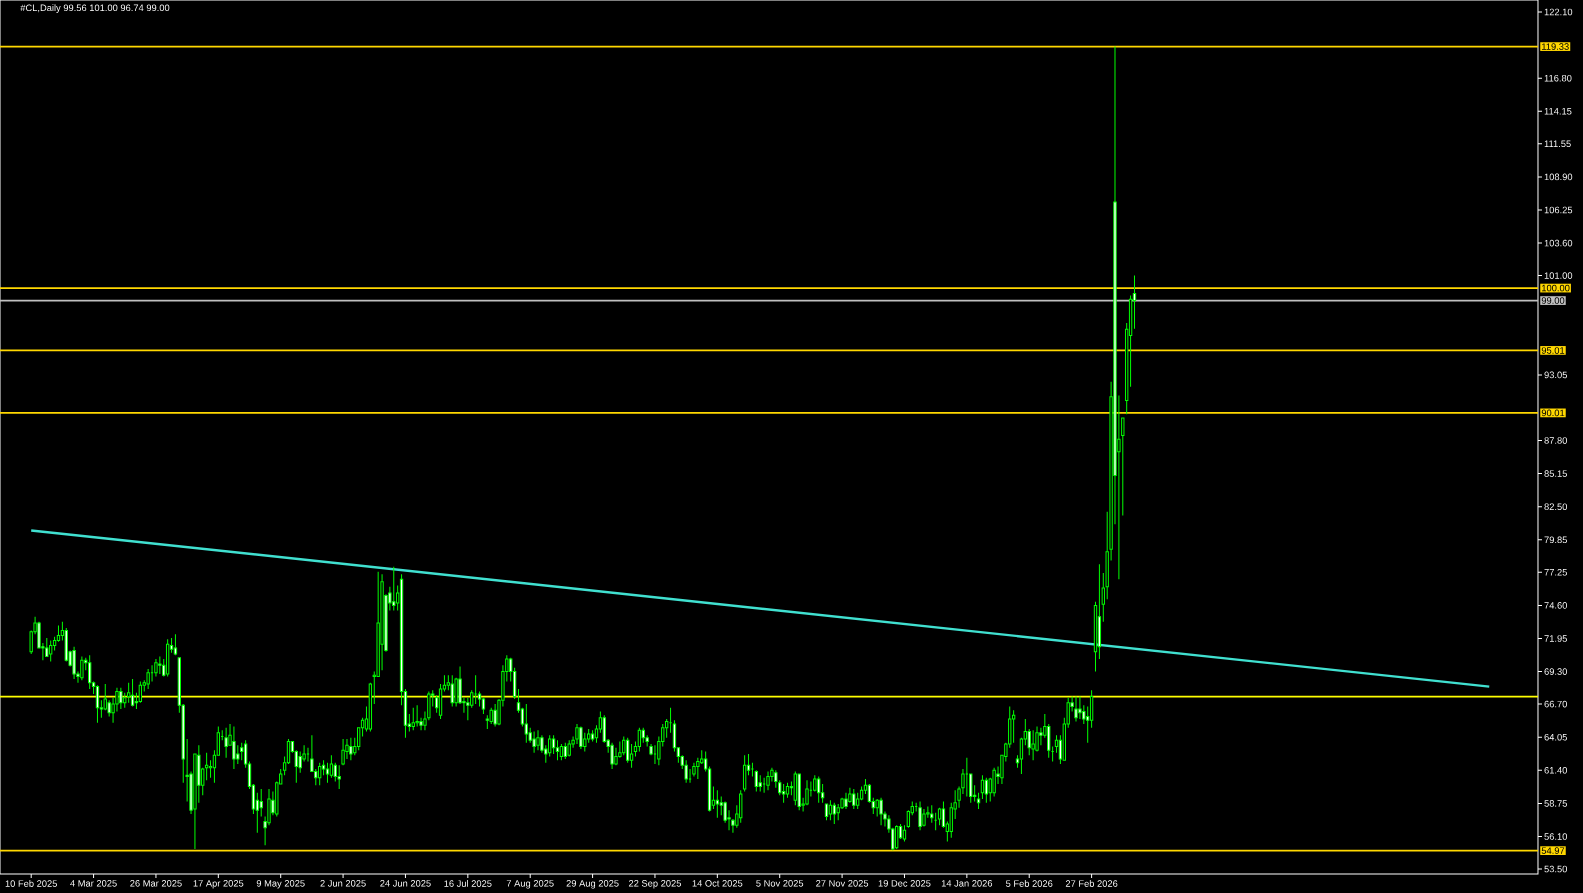 This screenshot has height=893, width=1583. Describe the element at coordinates (1555, 46) in the screenshot. I see `ref-line-label: 119.33` at that location.